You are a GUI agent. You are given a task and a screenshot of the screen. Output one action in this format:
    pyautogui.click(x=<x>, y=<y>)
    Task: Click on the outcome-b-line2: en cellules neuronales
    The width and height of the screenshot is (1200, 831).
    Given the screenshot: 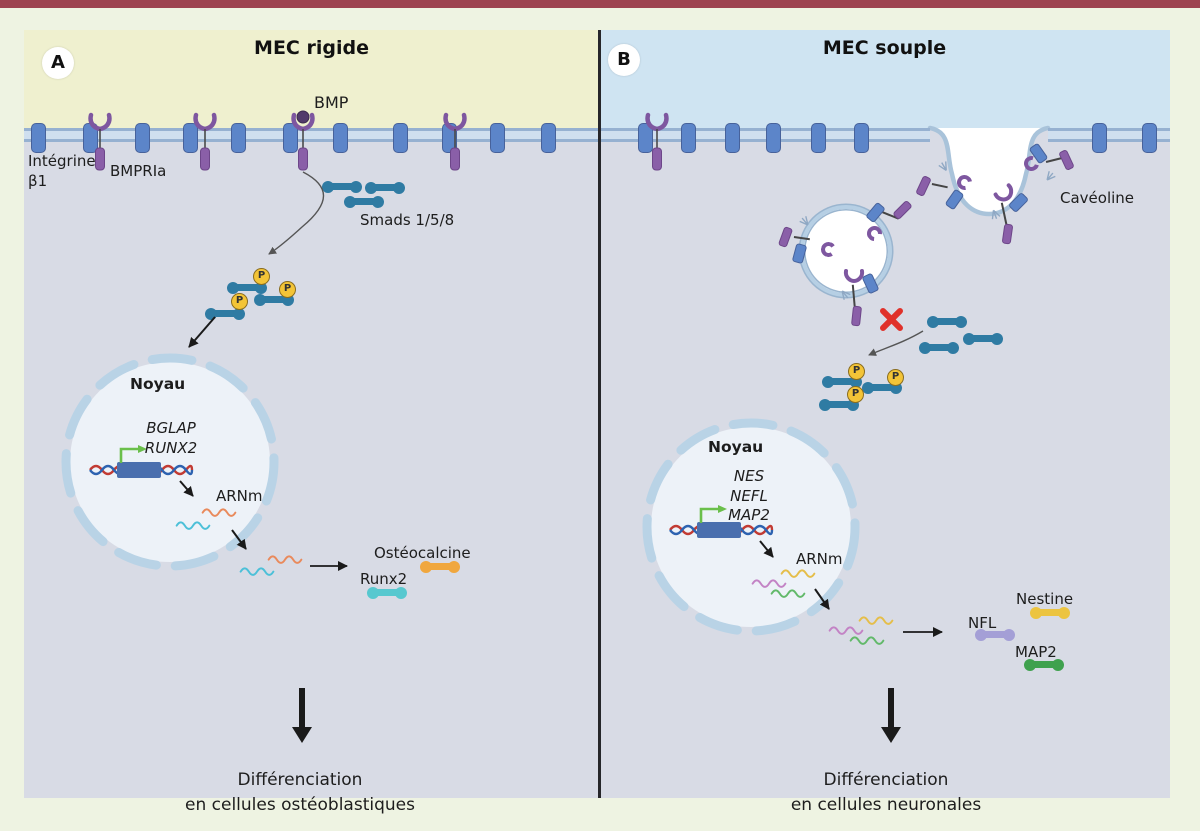 What is the action you would take?
    pyautogui.click(x=886, y=805)
    